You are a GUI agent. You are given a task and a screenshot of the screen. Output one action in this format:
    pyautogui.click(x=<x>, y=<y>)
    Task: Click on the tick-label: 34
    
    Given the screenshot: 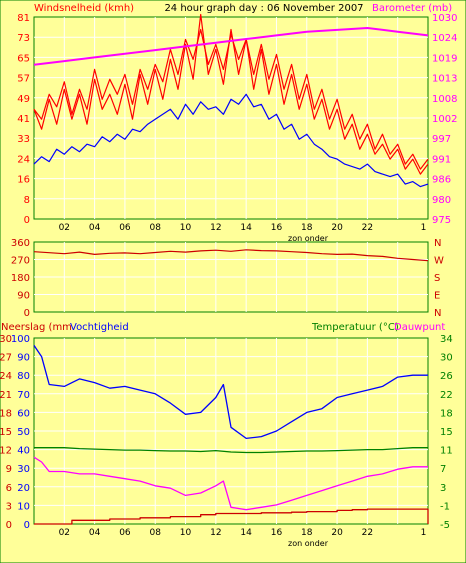 What is the action you would take?
    pyautogui.click(x=446, y=339)
    